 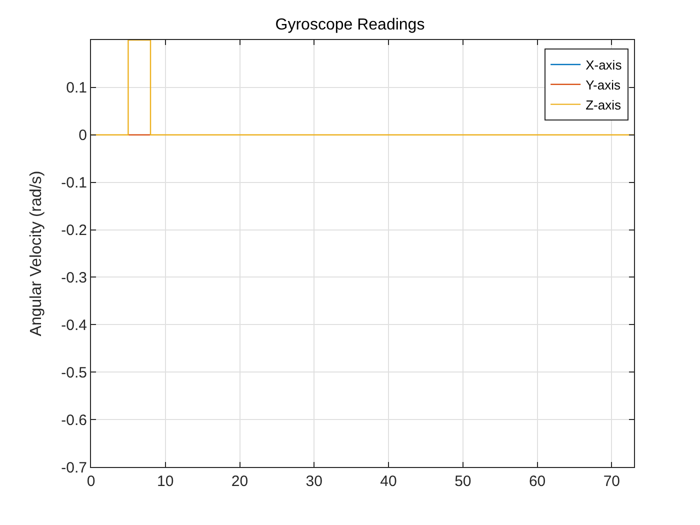 What do you see at coordinates (37, 253) in the screenshot?
I see `y-axis-title: Angular Velocity (rad/s)` at bounding box center [37, 253].